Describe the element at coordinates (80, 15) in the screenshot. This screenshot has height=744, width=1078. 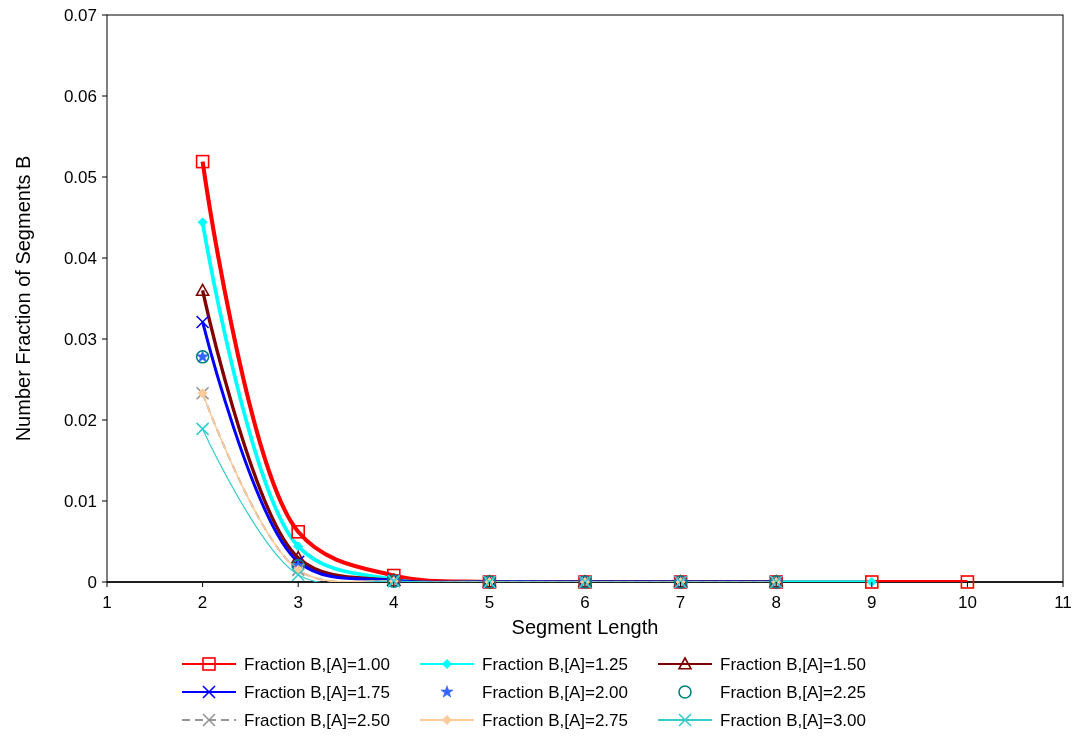
I see `y-tick-label: 0.07` at that location.